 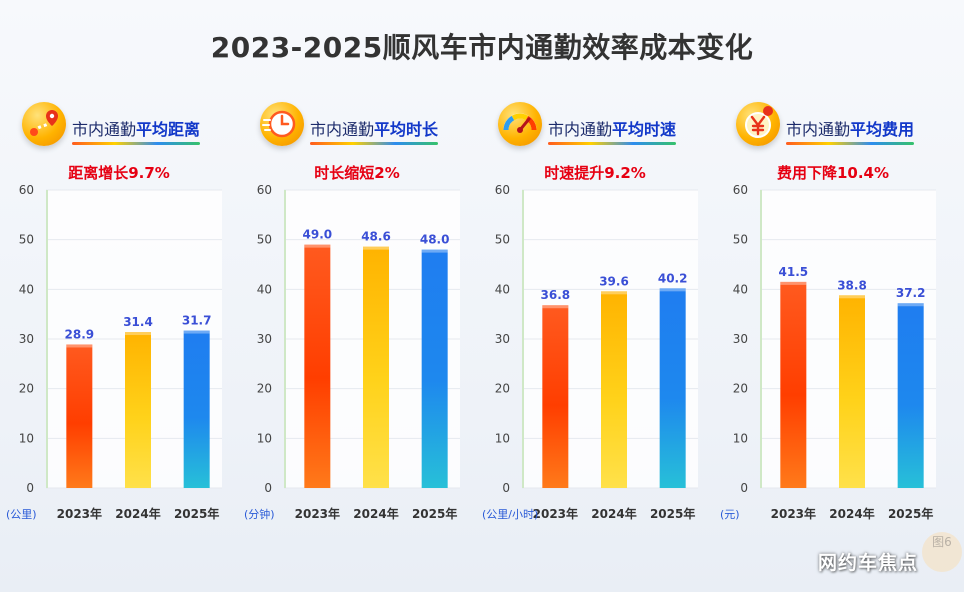 What do you see at coordinates (376, 237) in the screenshot?
I see `data-label: 48.6` at bounding box center [376, 237].